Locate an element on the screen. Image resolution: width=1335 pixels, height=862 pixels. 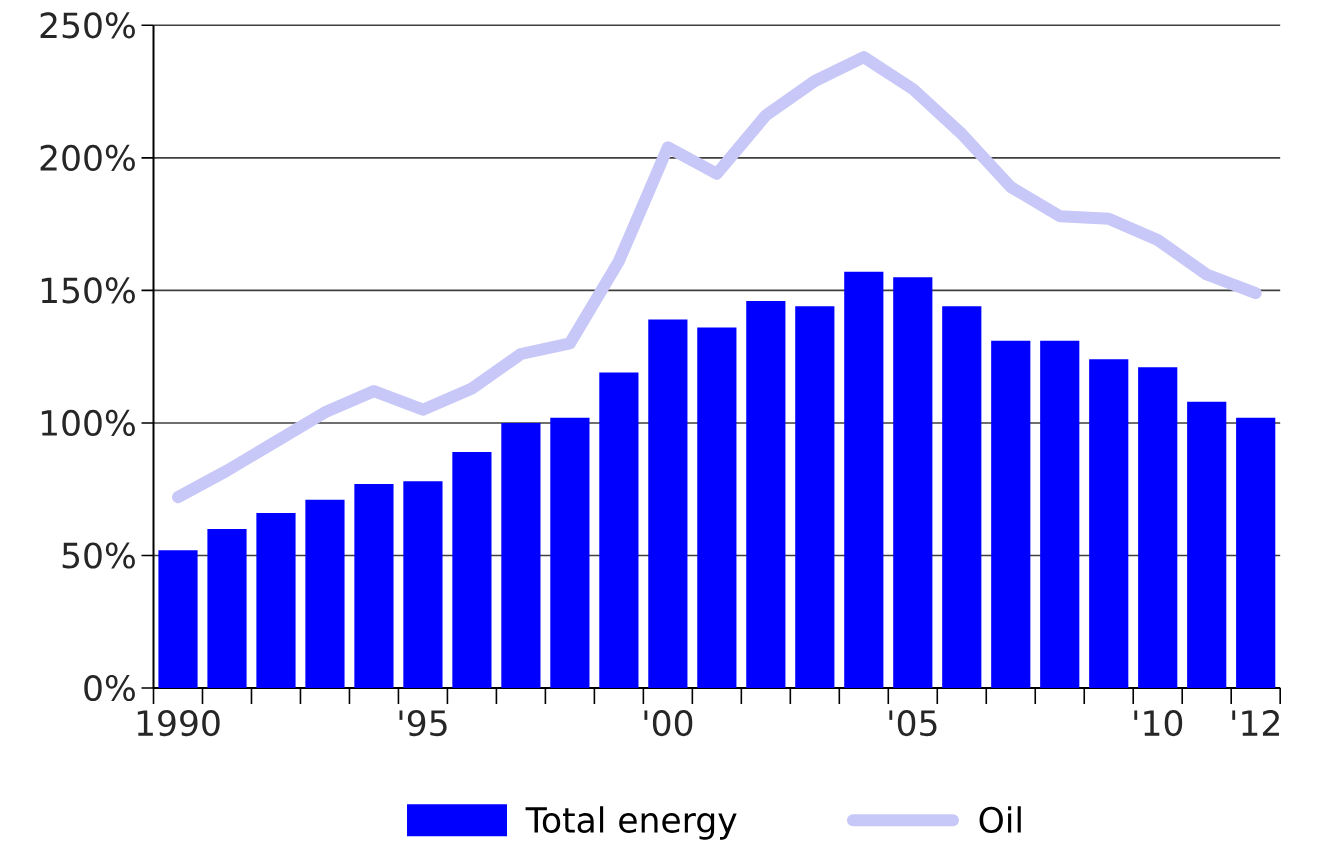
x-tick-label: '10 is located at coordinates (1158, 723).